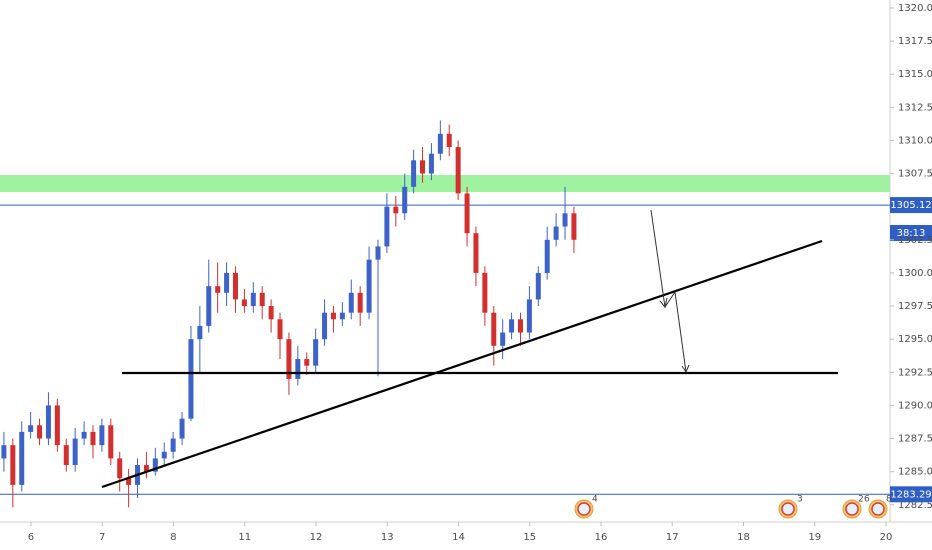 This screenshot has width=932, height=550. Describe the element at coordinates (595, 500) in the screenshot. I see `event-count: 4` at that location.